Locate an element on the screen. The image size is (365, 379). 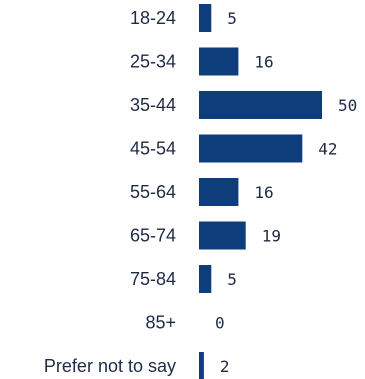
category-label-18-24: 18-24 is located at coordinates (153, 18).